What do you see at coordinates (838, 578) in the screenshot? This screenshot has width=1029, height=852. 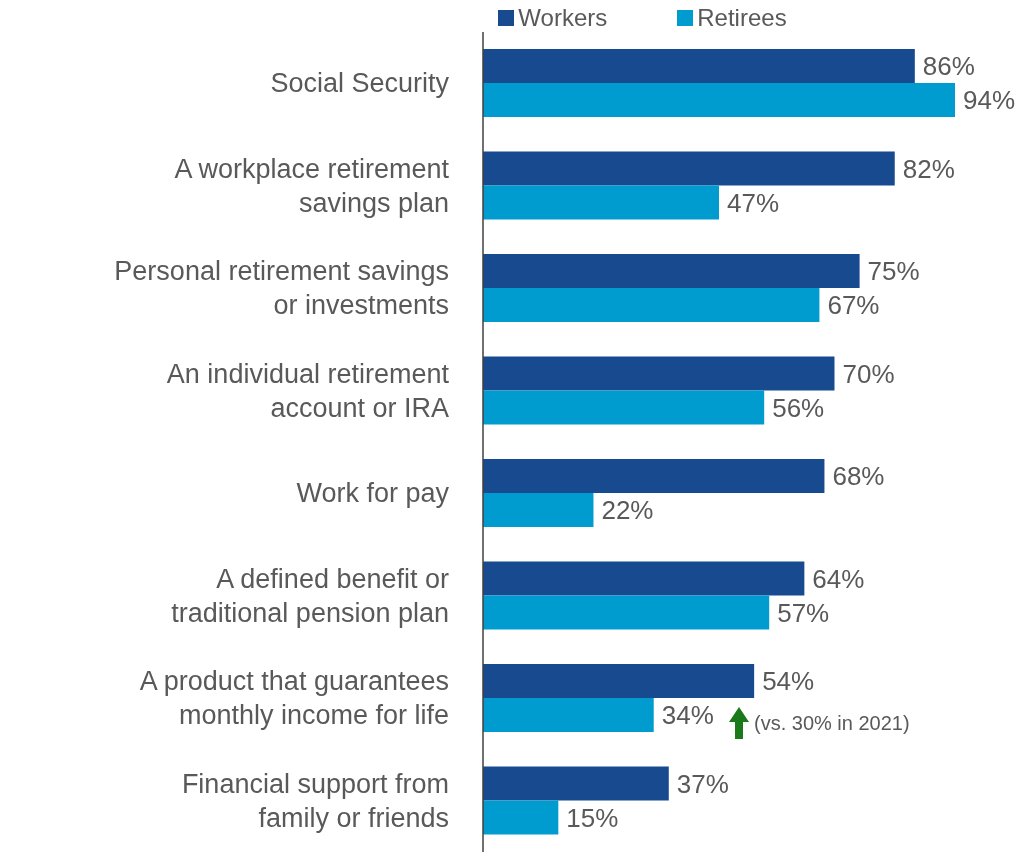 I see `data-label: 64%` at bounding box center [838, 578].